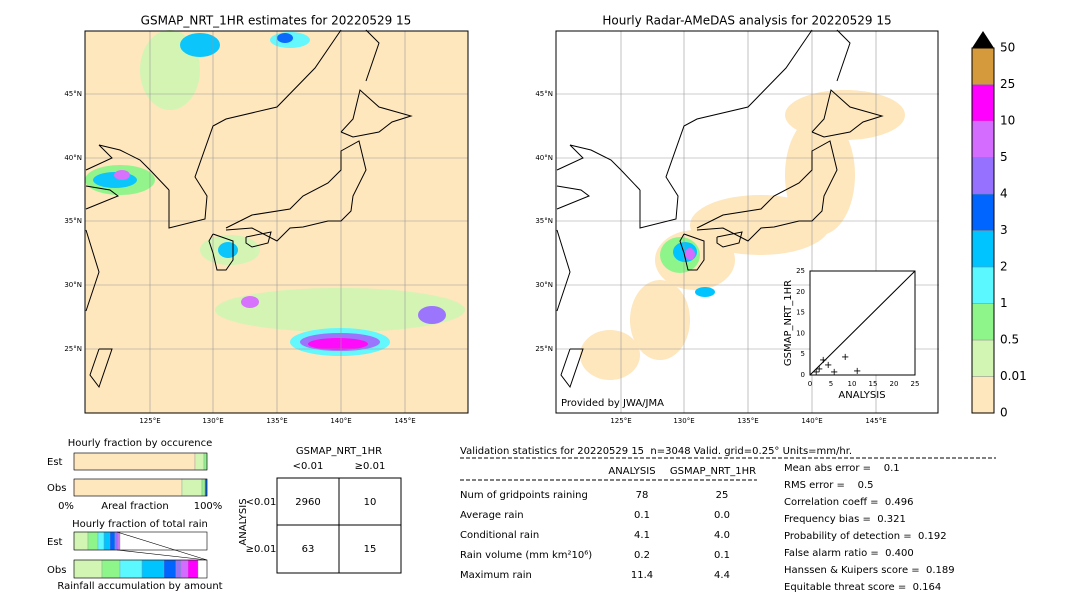 The width and height of the screenshot is (1080, 616). What do you see at coordinates (544, 285) in the screenshot?
I see `lat-label: 30°N` at bounding box center [544, 285].